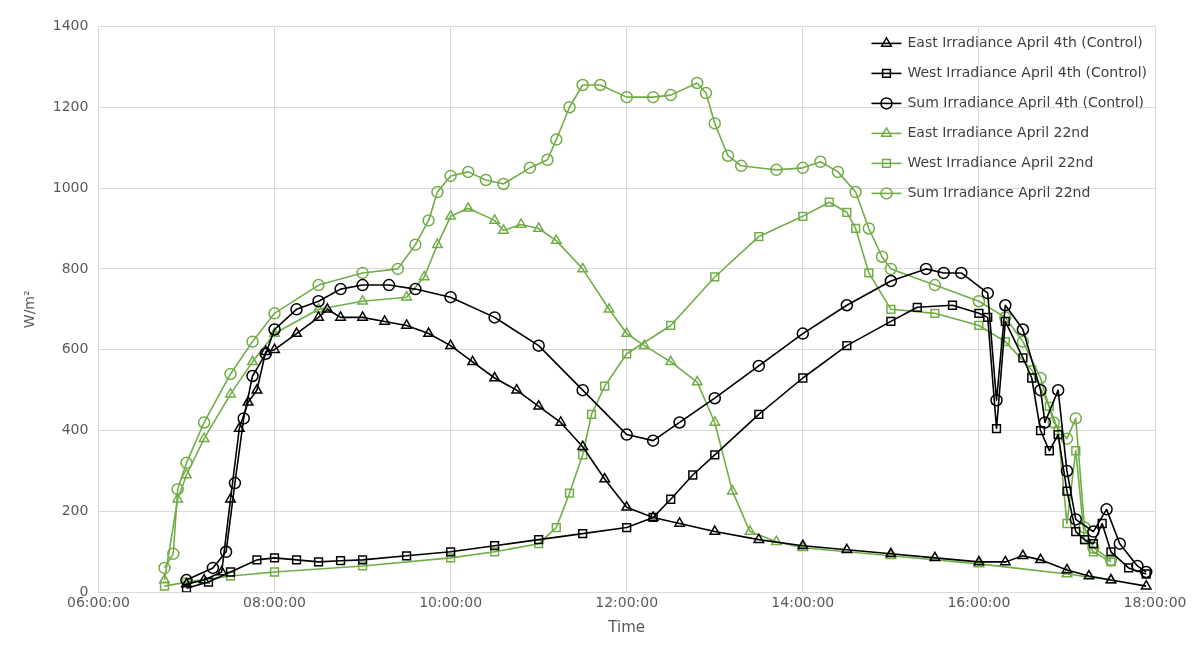 This screenshot has width=1203, height=655. Describe the element at coordinates (626, 626) in the screenshot. I see `x-axis-title: Time` at that location.